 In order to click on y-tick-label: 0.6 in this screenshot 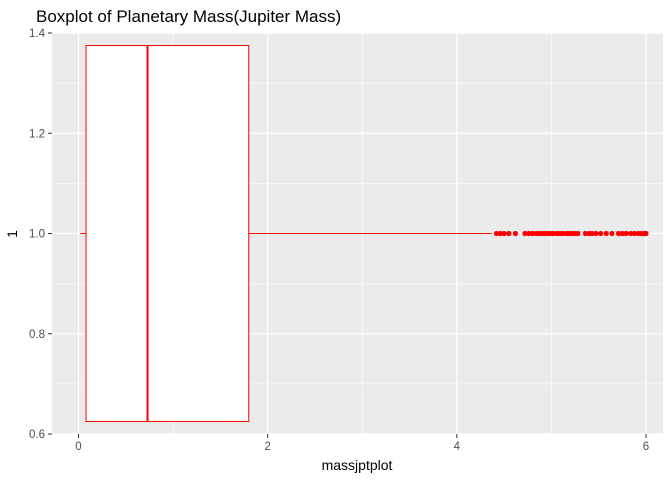, I will do `click(37, 435)`.